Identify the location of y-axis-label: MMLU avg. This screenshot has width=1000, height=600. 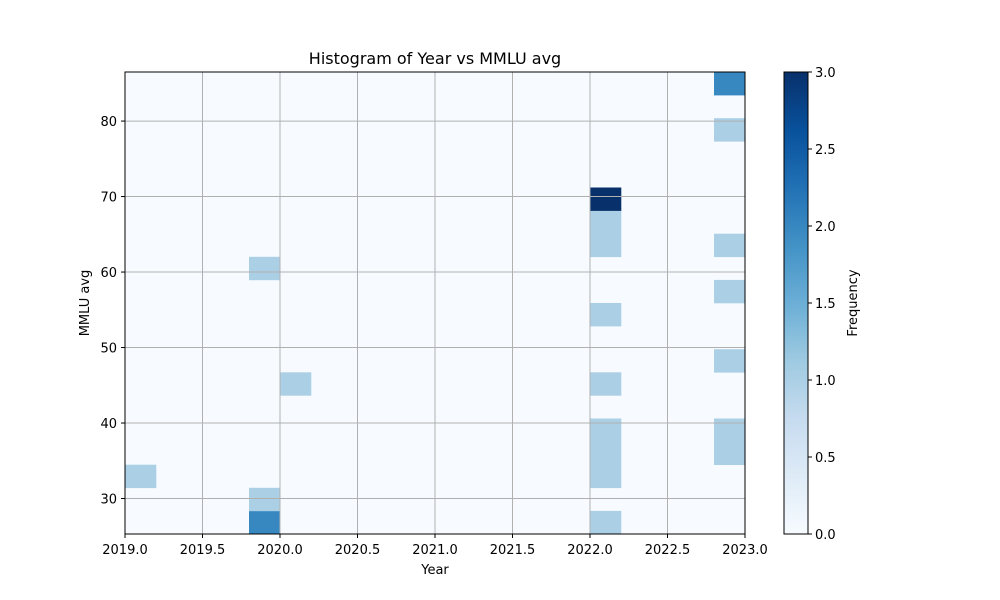
(85, 303).